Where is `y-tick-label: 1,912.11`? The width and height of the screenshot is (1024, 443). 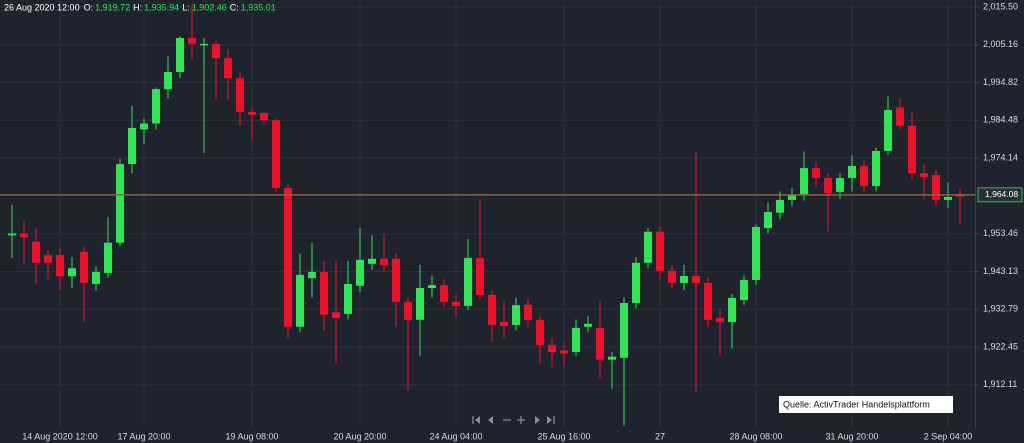 y-tick-label: 1,912.11 is located at coordinates (1000, 384).